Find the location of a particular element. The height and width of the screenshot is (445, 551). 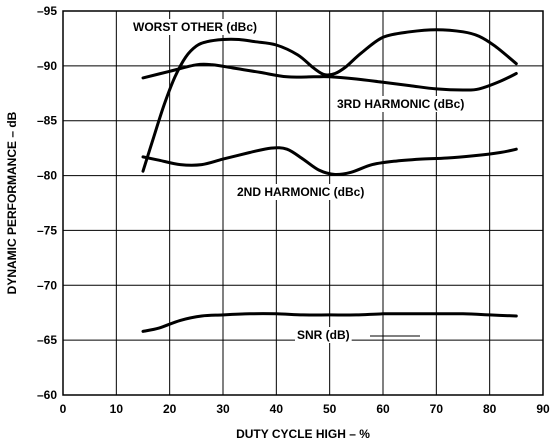

snr-line is located at coordinates (329, 322).